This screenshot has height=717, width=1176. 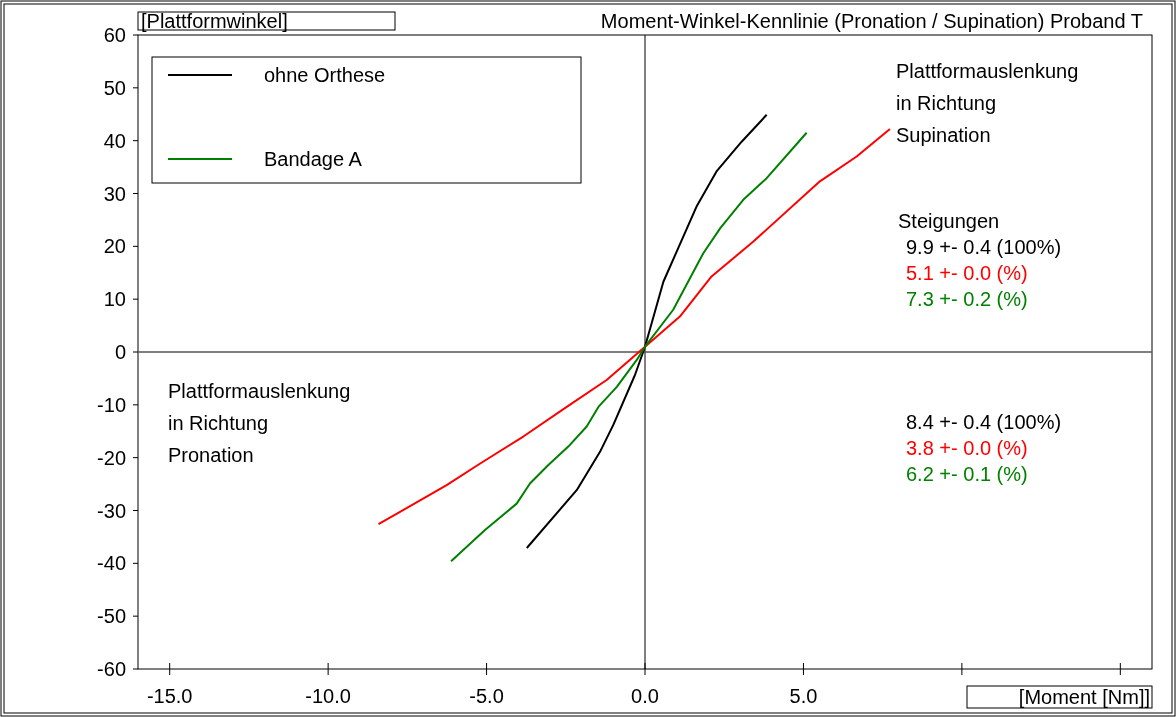 I want to click on annotation: 5.1 +- 0.0 (%), so click(x=967, y=273).